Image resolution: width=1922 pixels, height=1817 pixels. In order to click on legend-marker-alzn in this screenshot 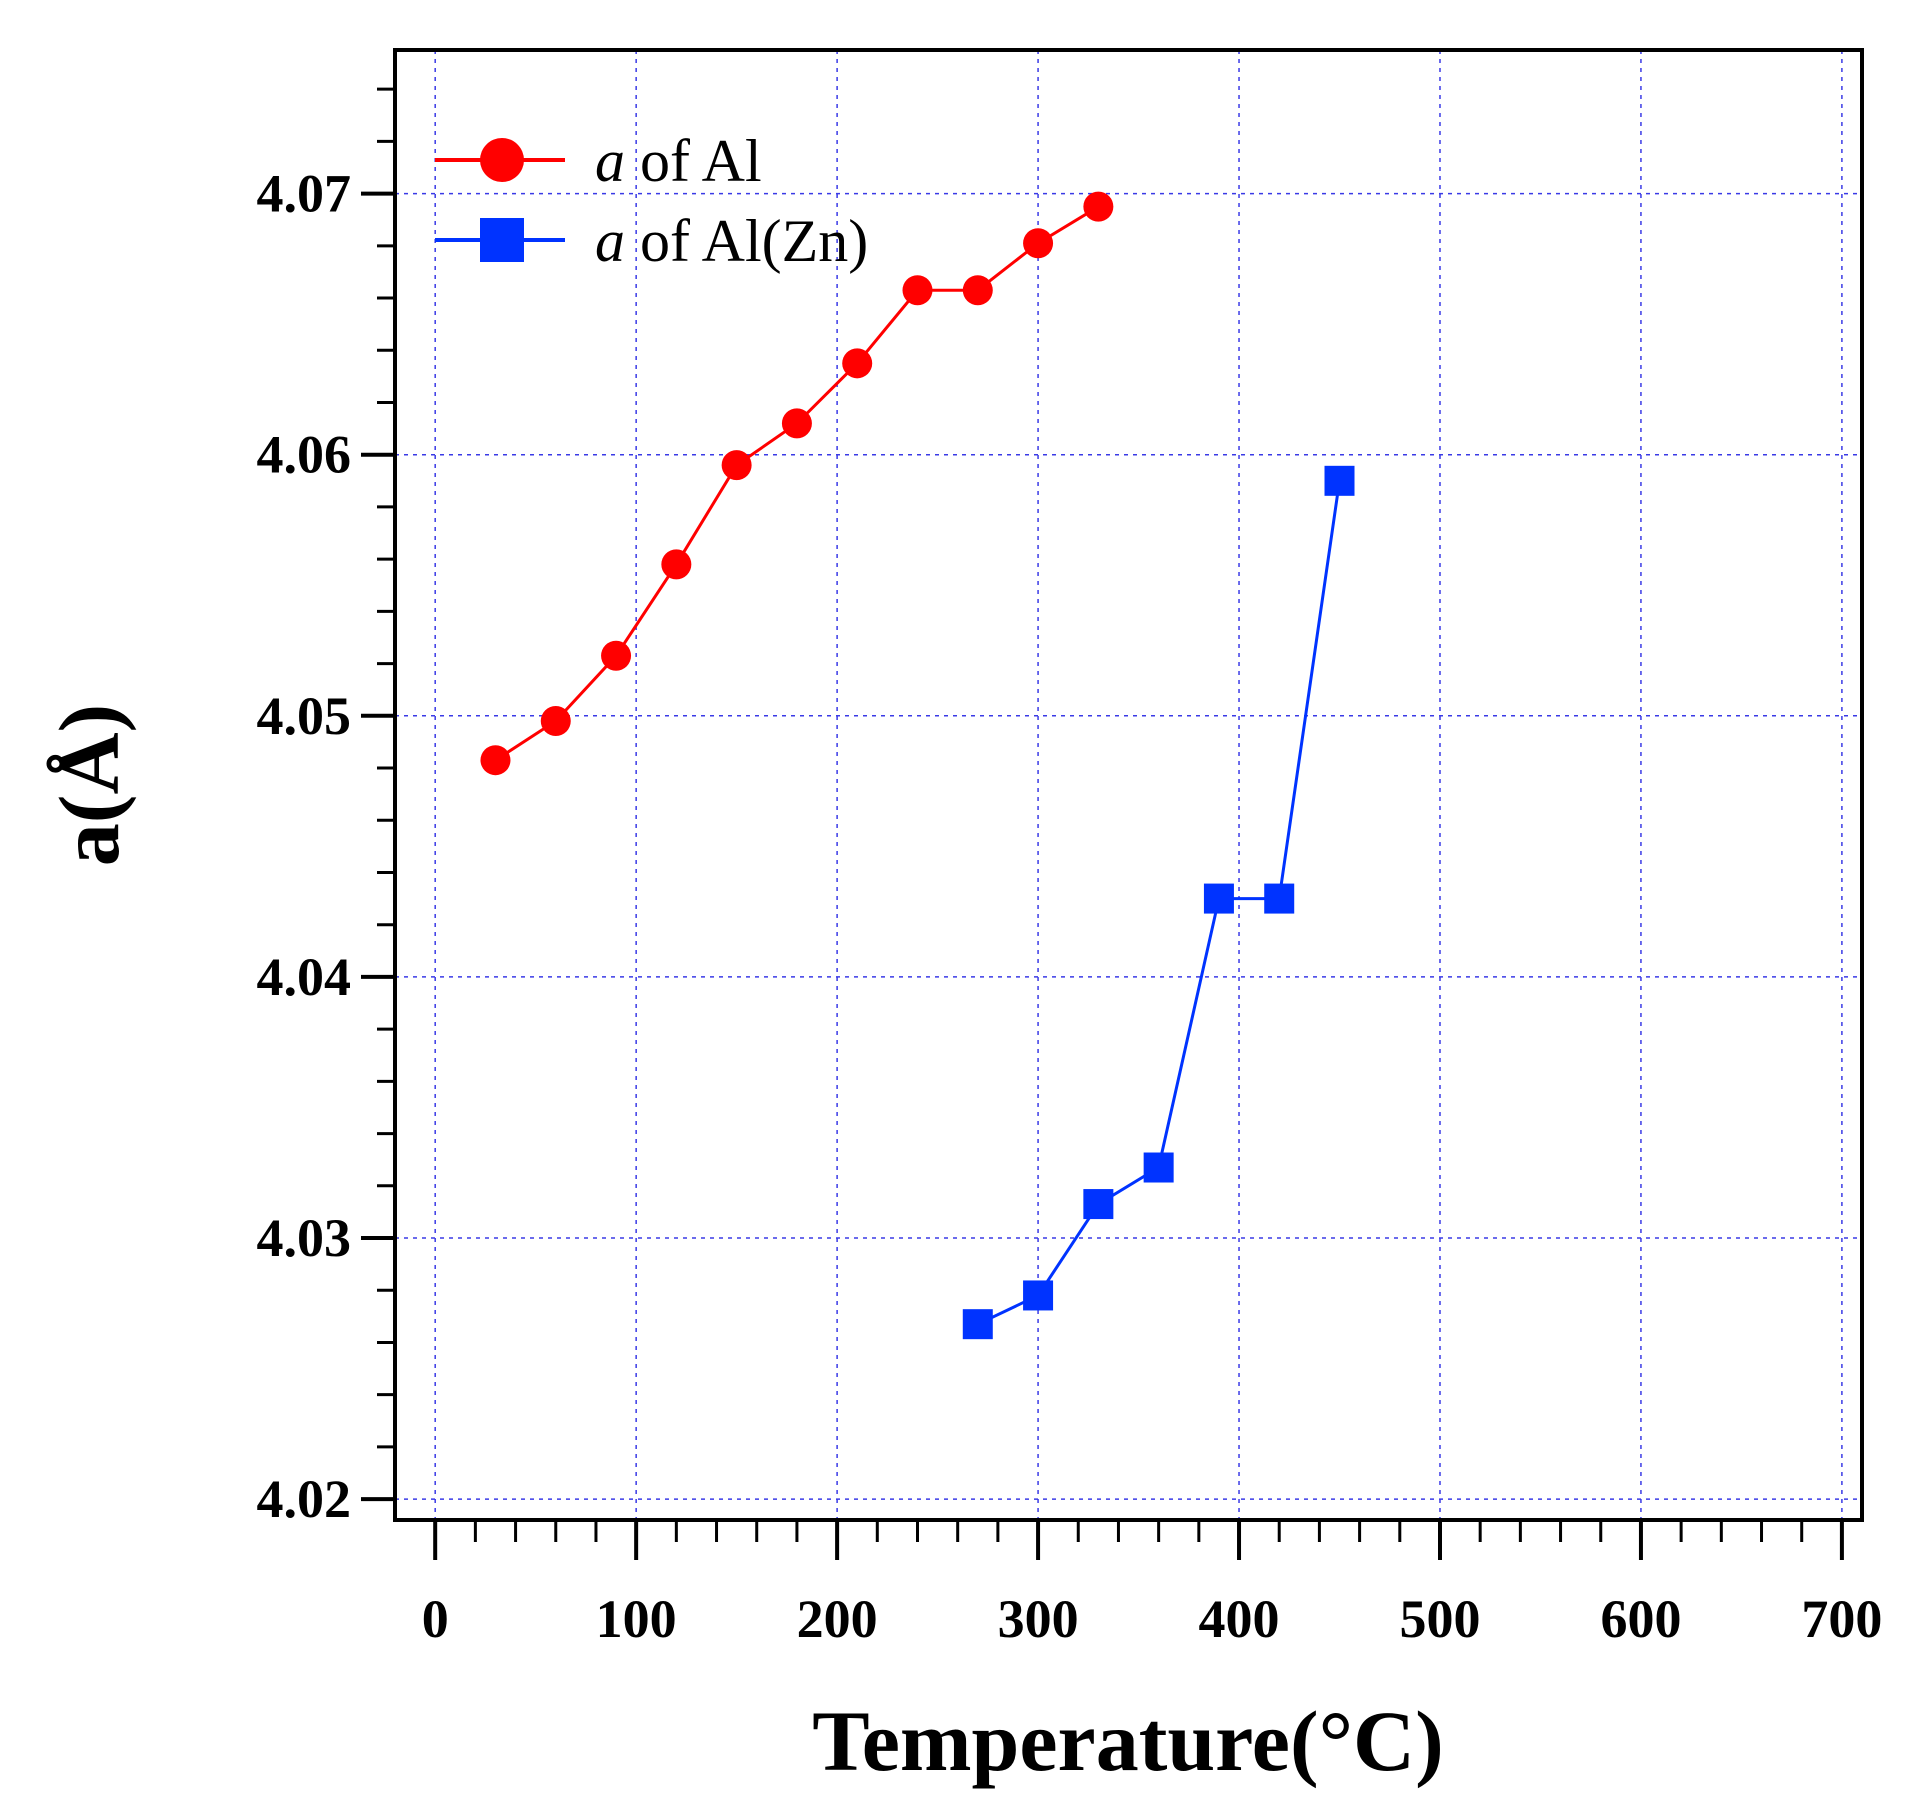, I will do `click(502, 240)`.